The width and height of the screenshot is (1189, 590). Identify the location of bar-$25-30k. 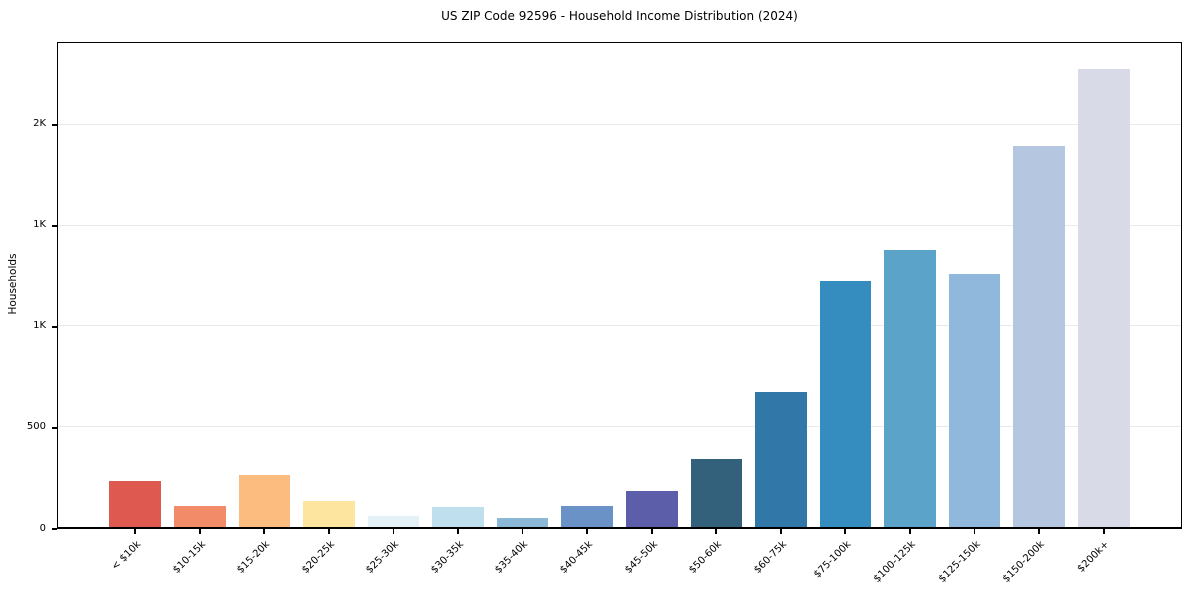
(393, 521).